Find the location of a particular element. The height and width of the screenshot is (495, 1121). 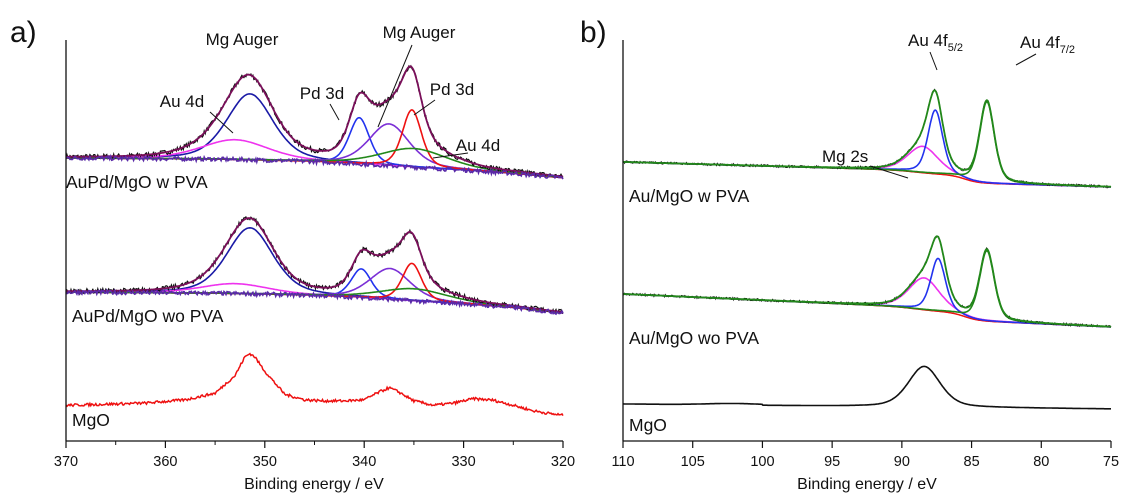

peak-label: Mg 2s is located at coordinates (845, 156).